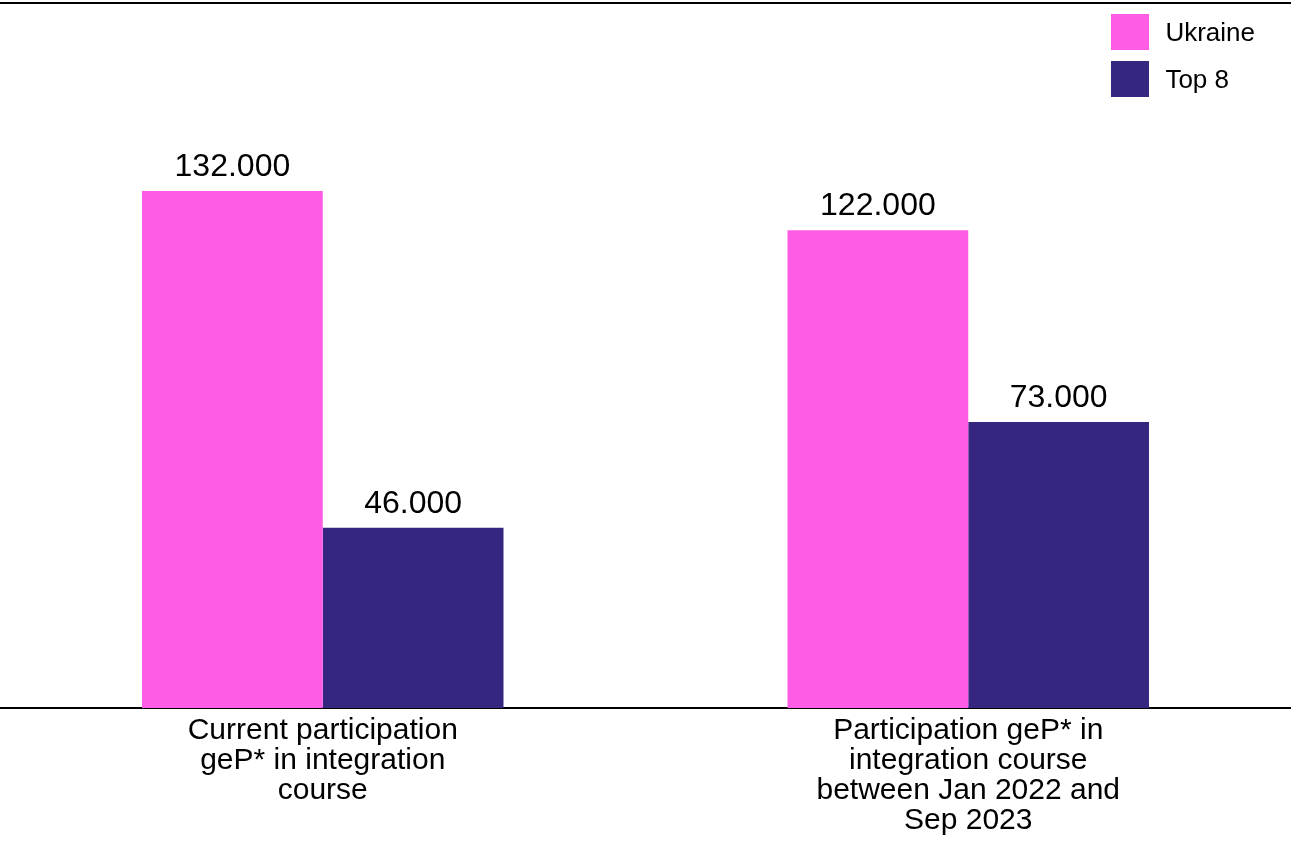 The image size is (1291, 844). Describe the element at coordinates (1210, 32) in the screenshot. I see `legend-label: Ukraine` at that location.